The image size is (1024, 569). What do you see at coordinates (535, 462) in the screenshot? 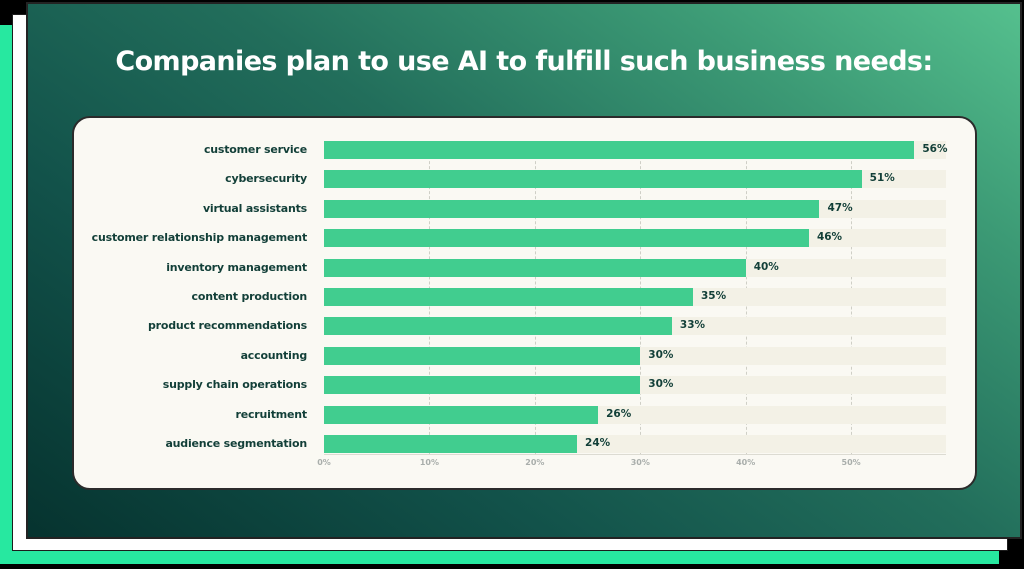
I see `x-tick-label: 20%` at bounding box center [535, 462].